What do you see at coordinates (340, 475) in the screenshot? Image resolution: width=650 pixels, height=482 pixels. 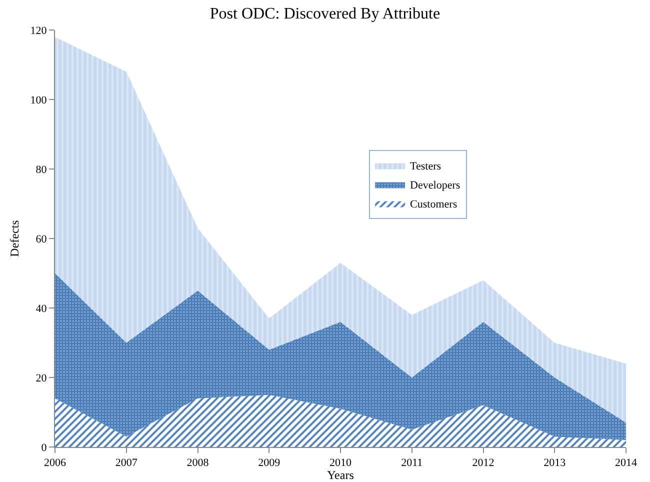 I see `x-axis-title: Years` at bounding box center [340, 475].